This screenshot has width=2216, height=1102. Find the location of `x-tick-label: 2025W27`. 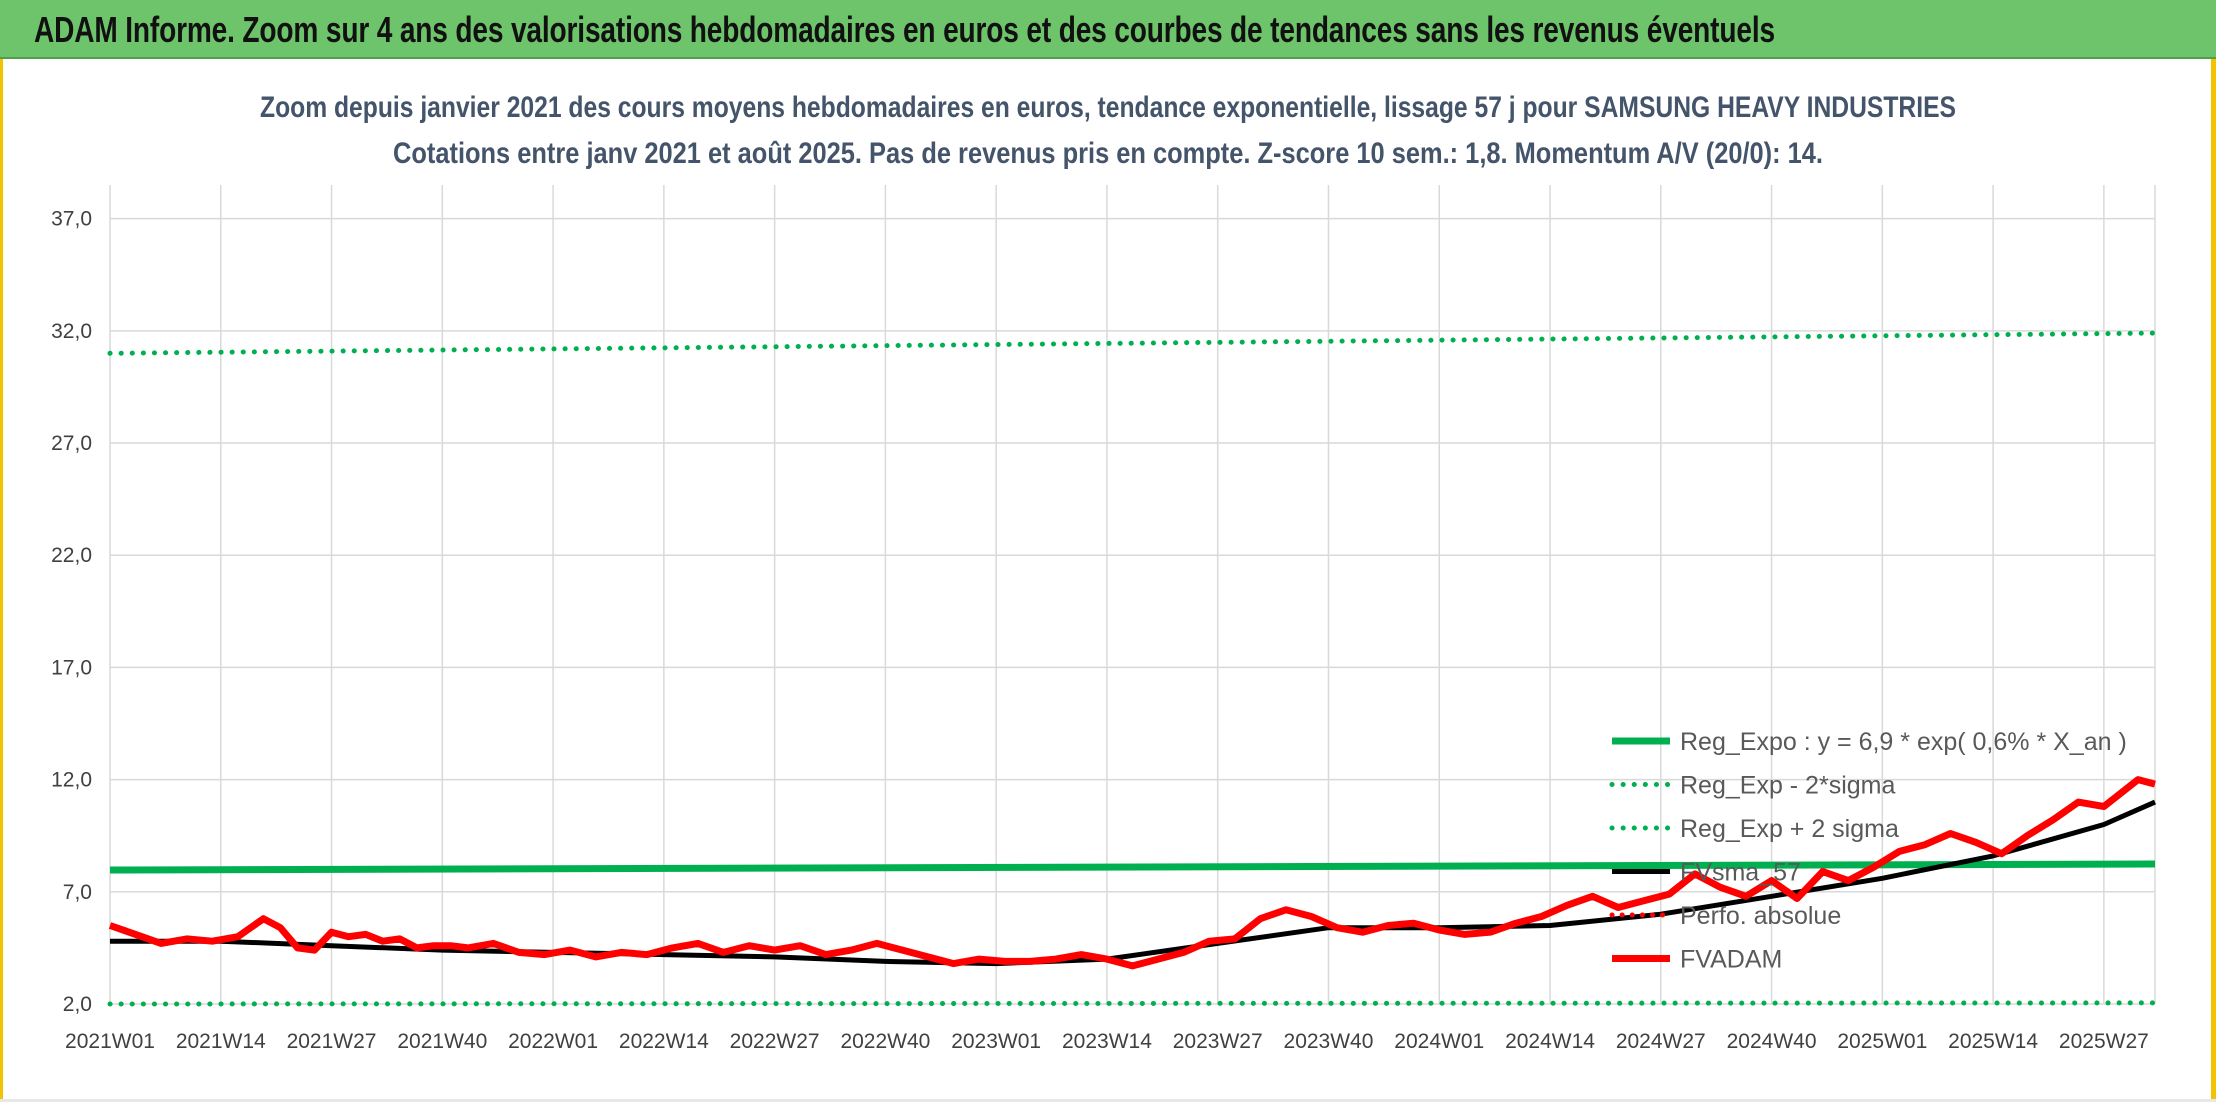

x-tick-label: 2025W27 is located at coordinates (2104, 1041).